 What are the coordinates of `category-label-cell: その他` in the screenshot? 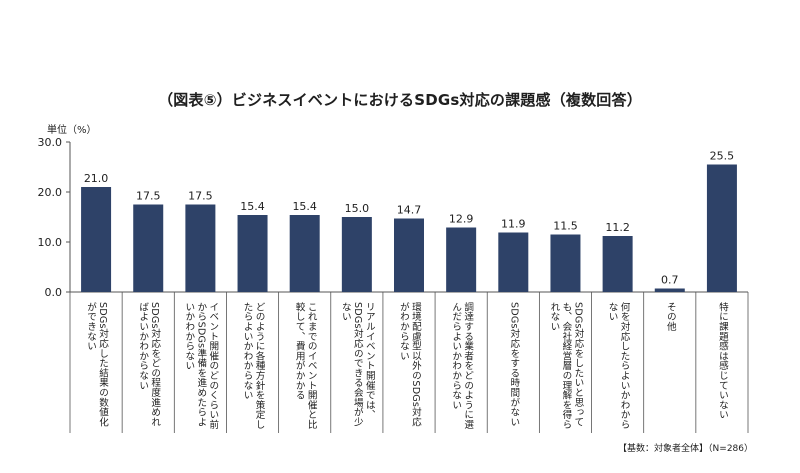 It's located at (670, 364).